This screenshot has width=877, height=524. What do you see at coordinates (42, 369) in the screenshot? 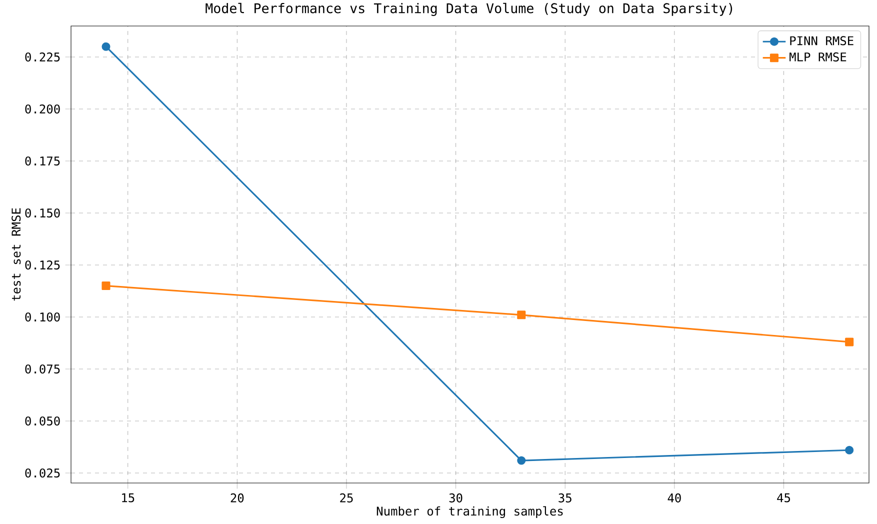
I see `y-tick-label: 0.075` at bounding box center [42, 369].